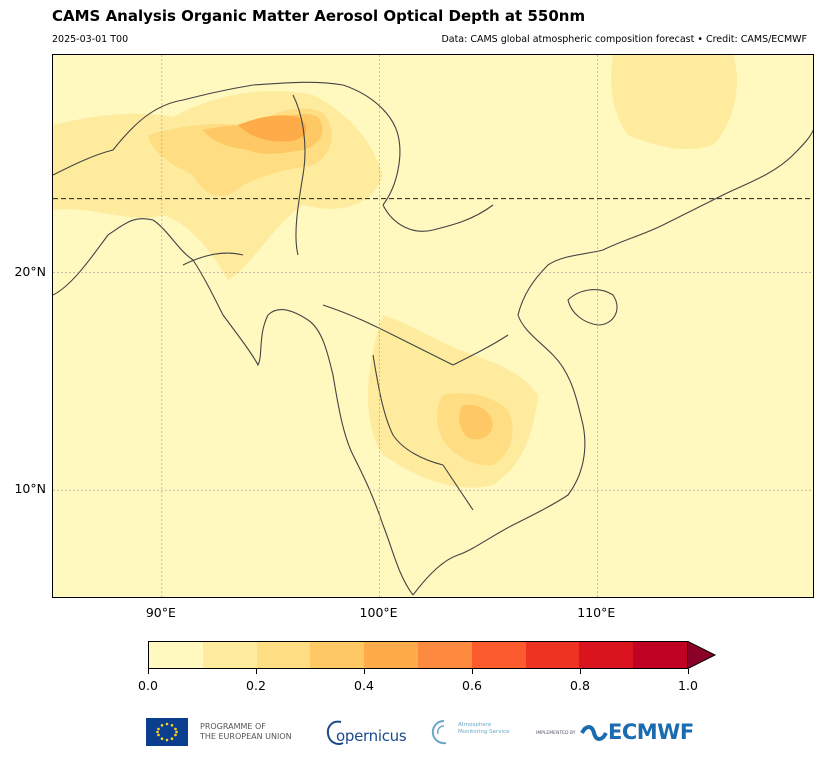 The width and height of the screenshot is (824, 759). What do you see at coordinates (378, 612) in the screenshot?
I see `longitude-tick-label: 100°E` at bounding box center [378, 612].